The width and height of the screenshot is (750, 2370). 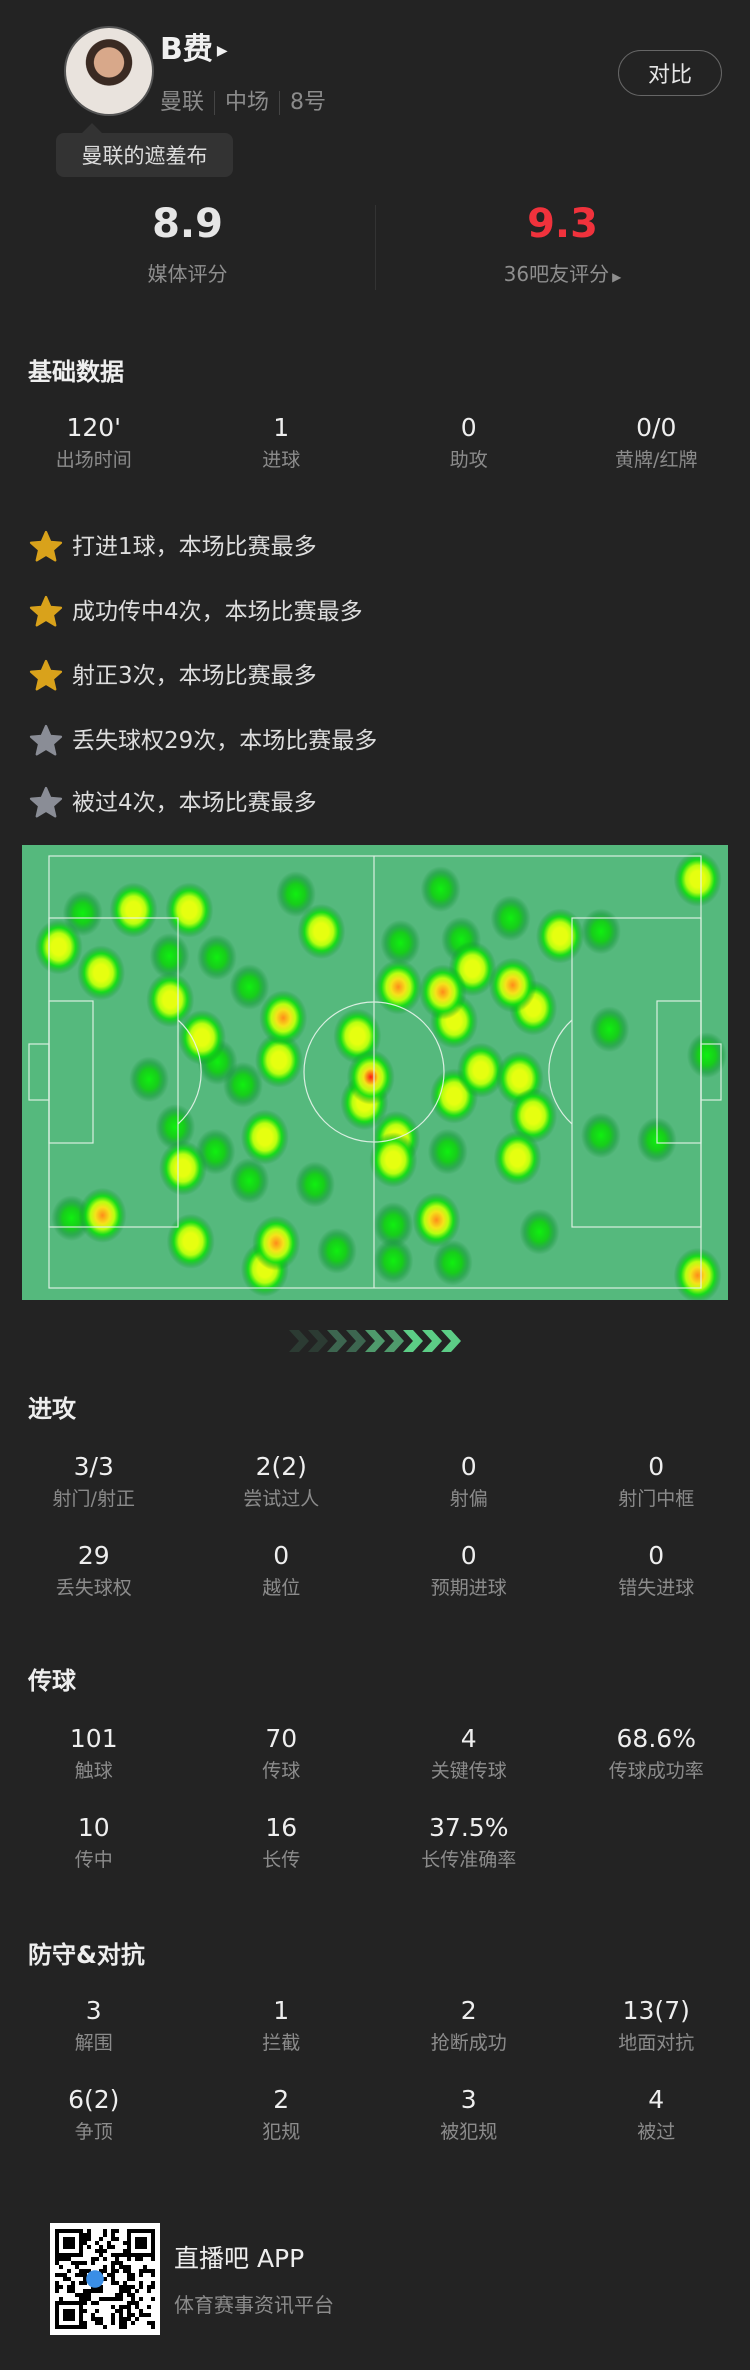 I want to click on stat-label: 地面对抗, so click(x=656, y=2043).